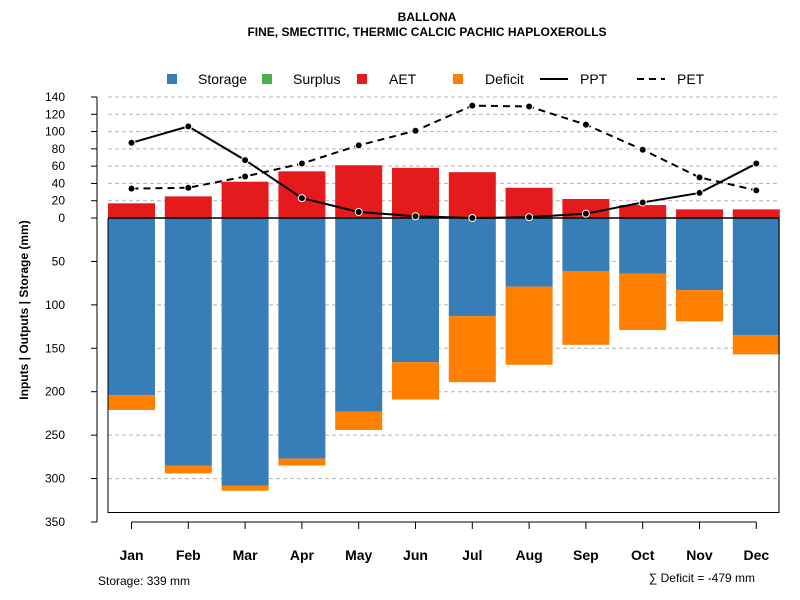 This screenshot has height=600, width=800. What do you see at coordinates (172, 79) in the screenshot?
I see `legend-swatch-storage` at bounding box center [172, 79].